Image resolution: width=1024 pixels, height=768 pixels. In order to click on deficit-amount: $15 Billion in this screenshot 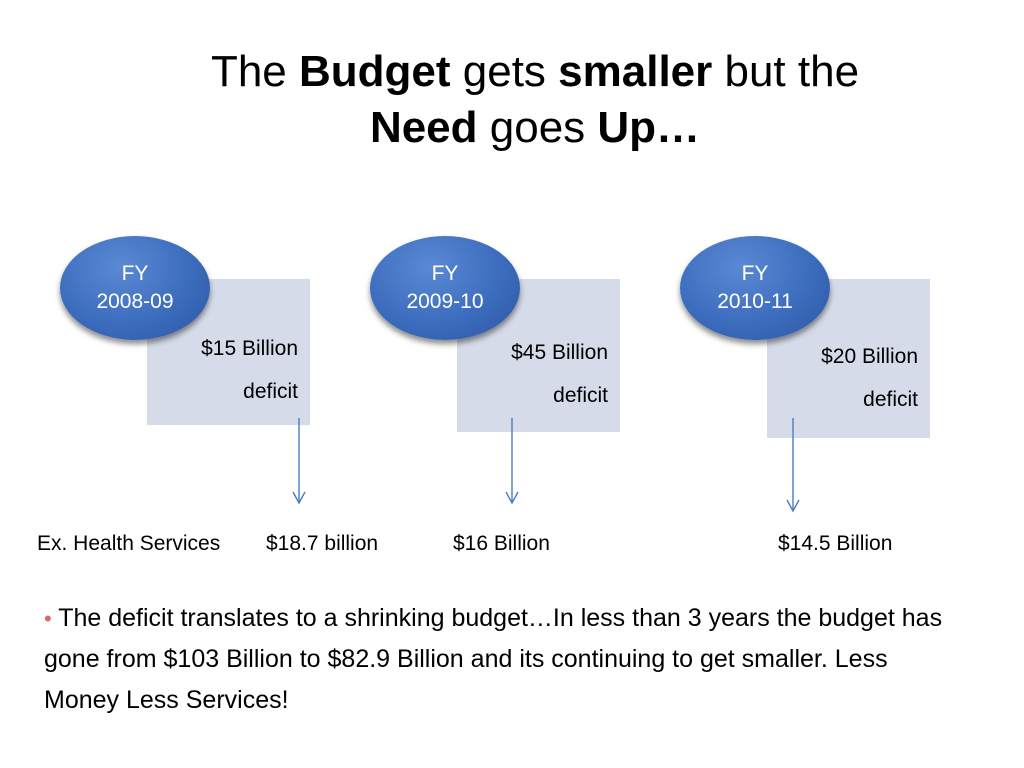, I will do `click(249, 348)`.